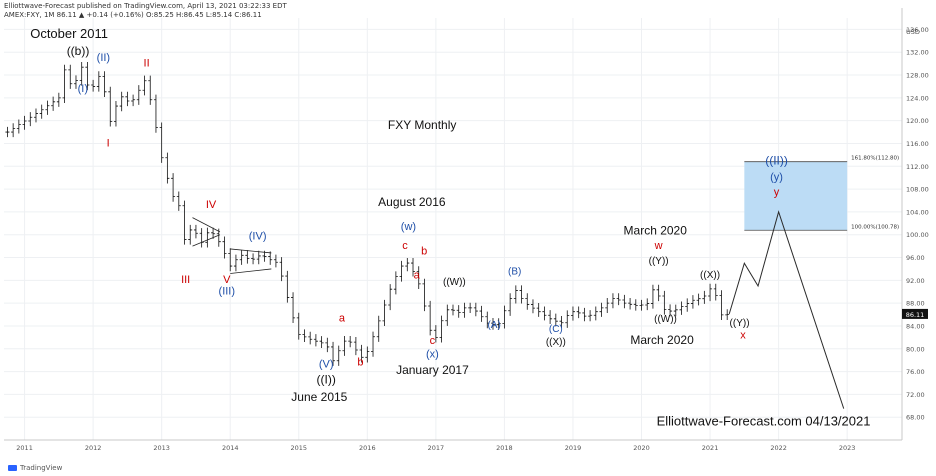 This screenshot has width=936, height=476. Describe the element at coordinates (436, 448) in the screenshot. I see `x-tick-label: 2017` at that location.